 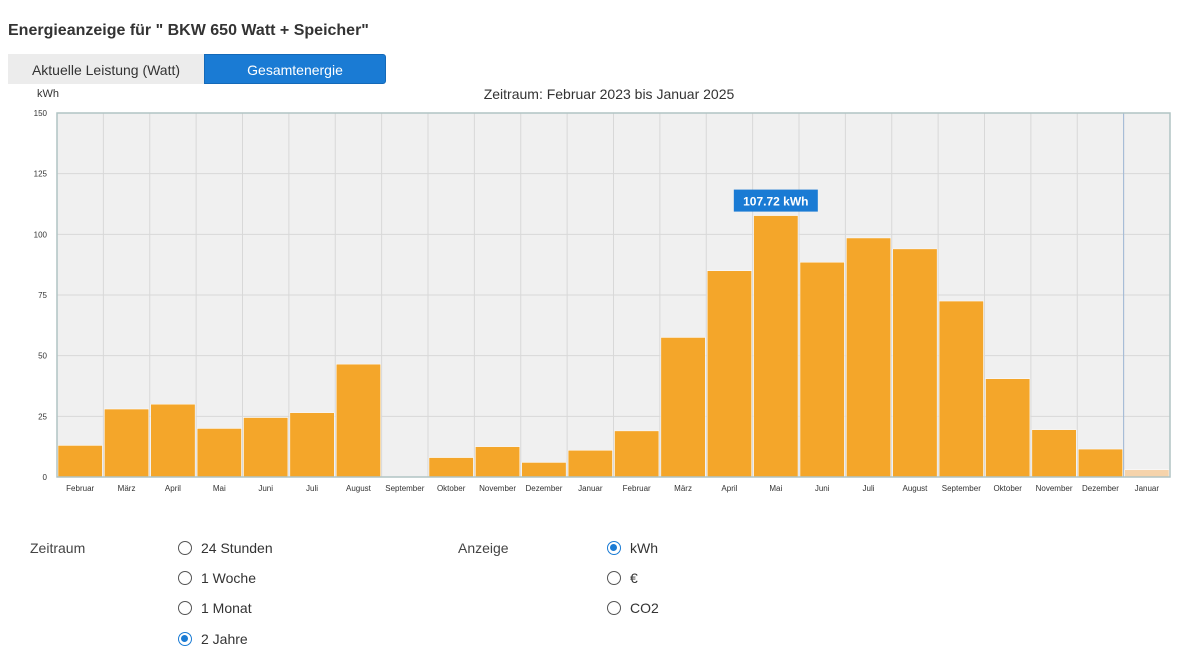 What do you see at coordinates (614, 608) in the screenshot?
I see `radio-co2` at bounding box center [614, 608].